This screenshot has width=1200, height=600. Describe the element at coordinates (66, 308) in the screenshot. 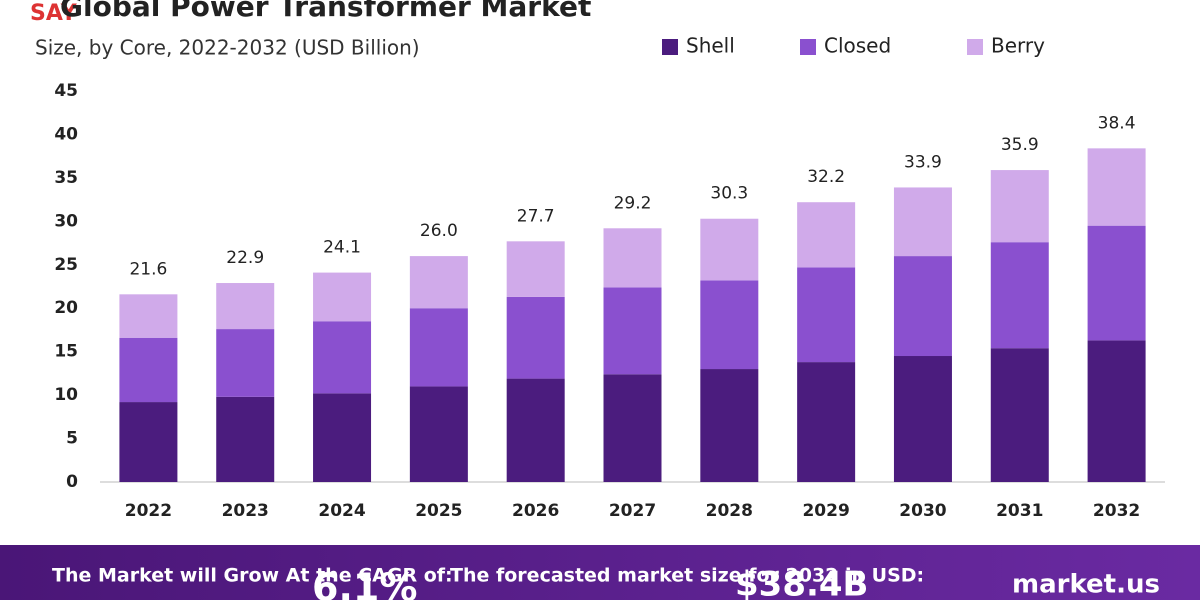

I see `y-tick-label: 20` at that location.